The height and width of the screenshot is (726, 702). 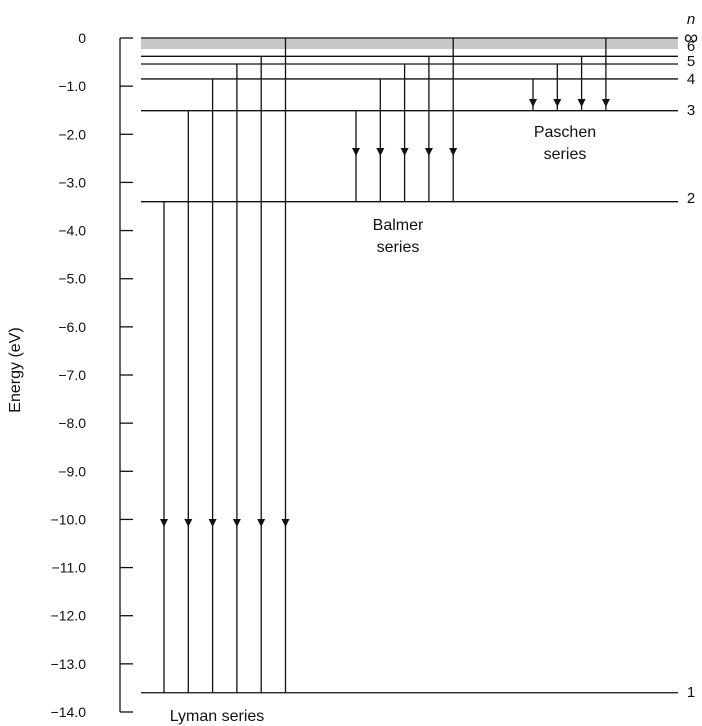 I want to click on axis-tick-label: −13.0, so click(x=69, y=664).